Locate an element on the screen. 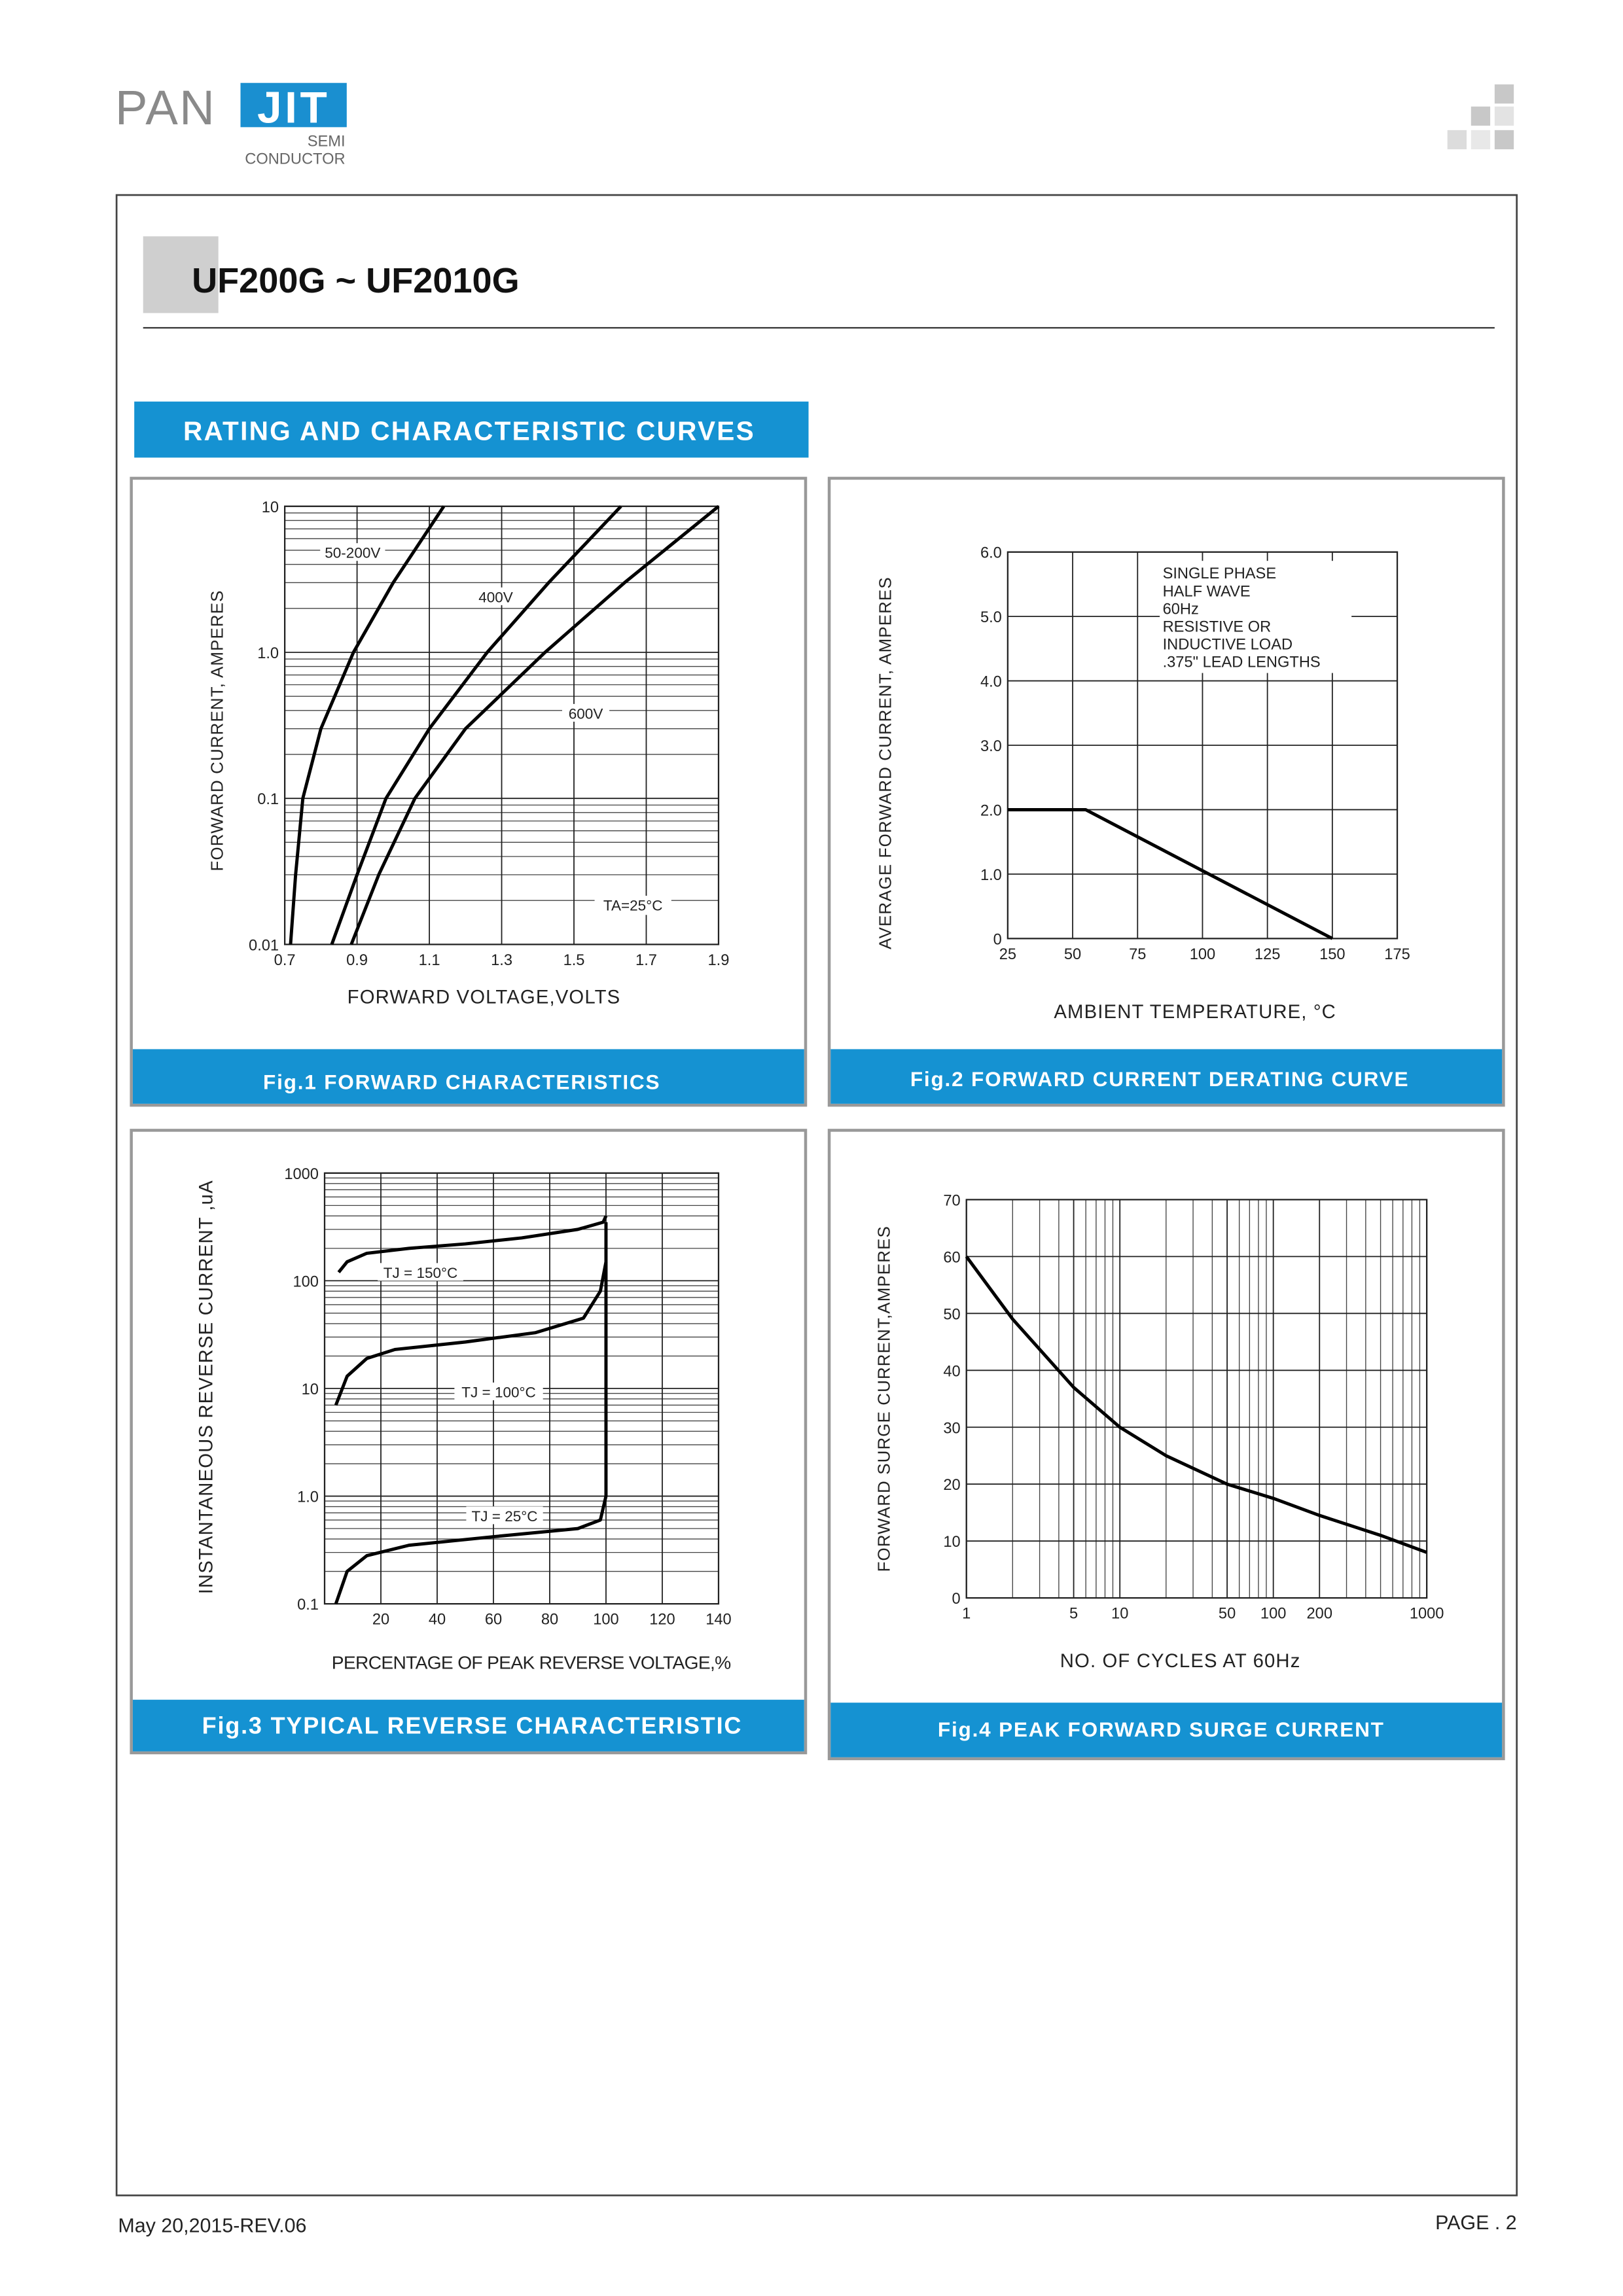  logo-right: JIT is located at coordinates (294, 109).